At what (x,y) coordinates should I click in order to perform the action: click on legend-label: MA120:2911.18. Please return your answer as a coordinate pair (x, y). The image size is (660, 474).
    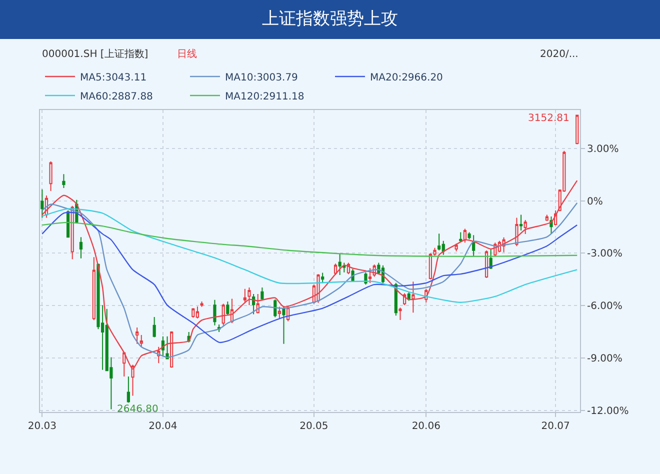
    Looking at the image, I should click on (264, 96).